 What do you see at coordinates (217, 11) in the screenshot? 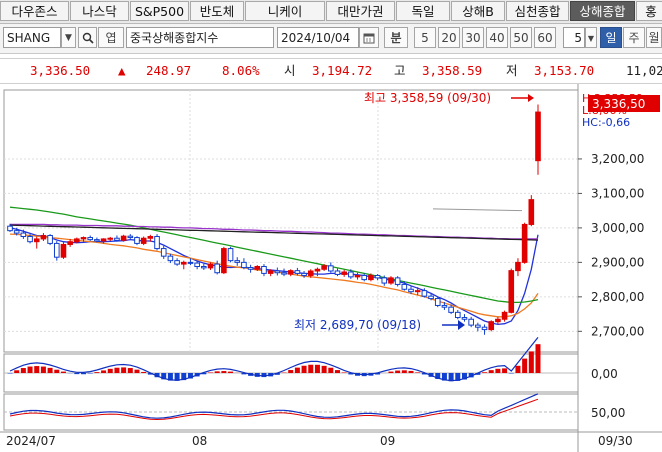
I see `tab-3: 반도체` at bounding box center [217, 11].